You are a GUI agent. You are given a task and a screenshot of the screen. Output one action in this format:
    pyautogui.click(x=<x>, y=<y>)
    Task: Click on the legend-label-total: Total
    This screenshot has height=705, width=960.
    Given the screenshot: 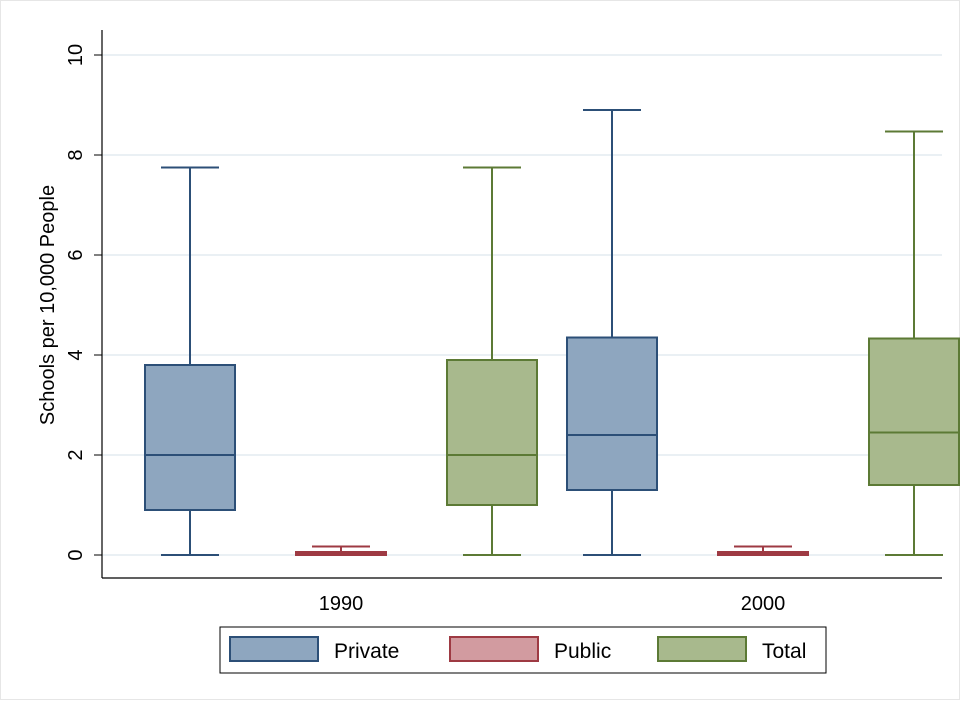 What is the action you would take?
    pyautogui.click(x=784, y=651)
    